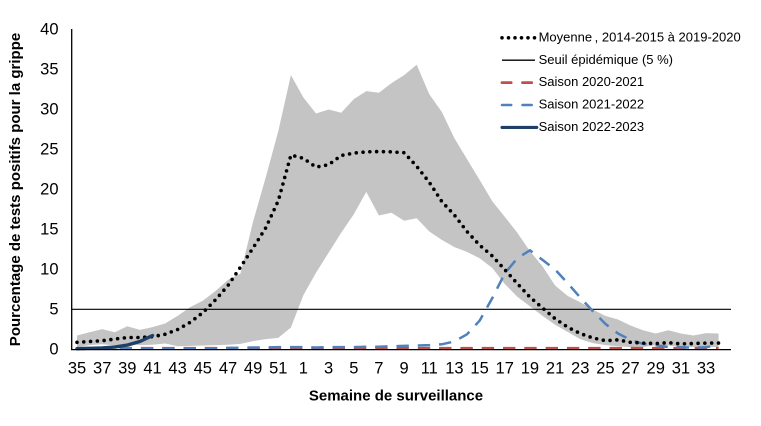  What do you see at coordinates (404, 368) in the screenshot?
I see `svg-text: 9` at bounding box center [404, 368].